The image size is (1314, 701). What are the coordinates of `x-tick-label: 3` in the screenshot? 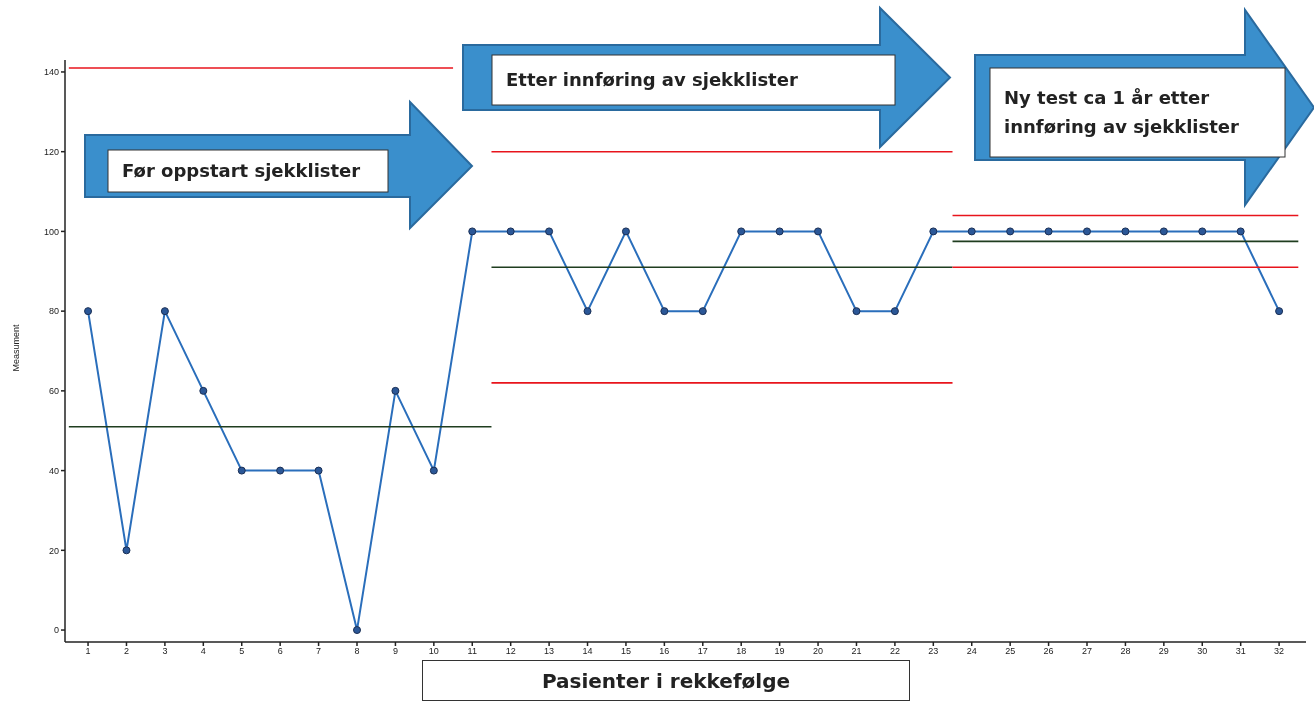 It's located at (165, 651).